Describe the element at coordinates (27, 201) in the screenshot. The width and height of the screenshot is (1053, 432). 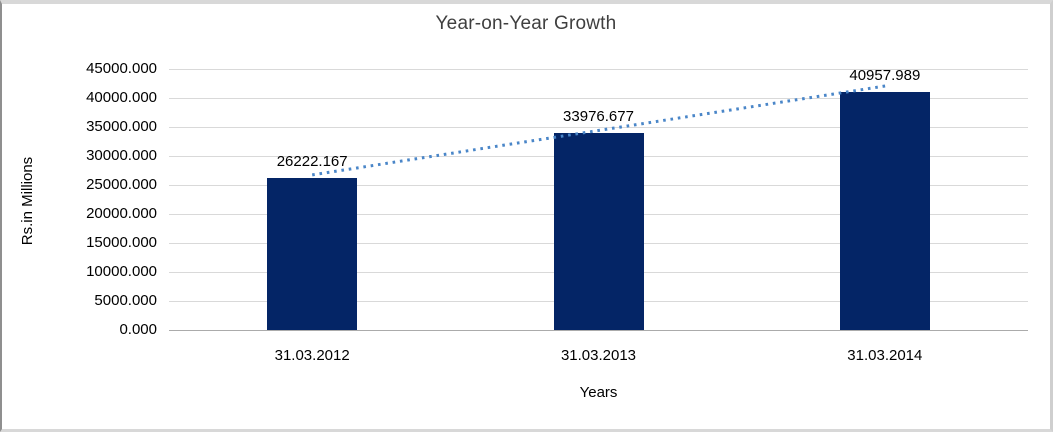
I see `y-axis-title: Rs.in Millions` at that location.